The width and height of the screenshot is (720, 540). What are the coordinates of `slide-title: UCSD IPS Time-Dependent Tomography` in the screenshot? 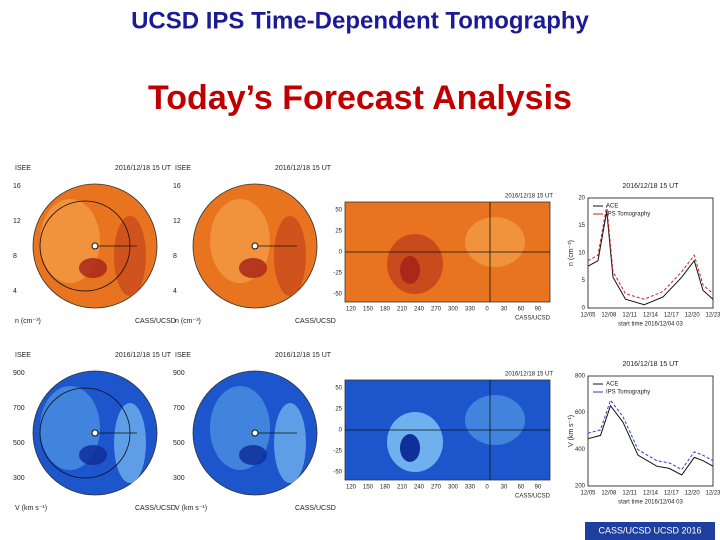 It's located at (360, 20).